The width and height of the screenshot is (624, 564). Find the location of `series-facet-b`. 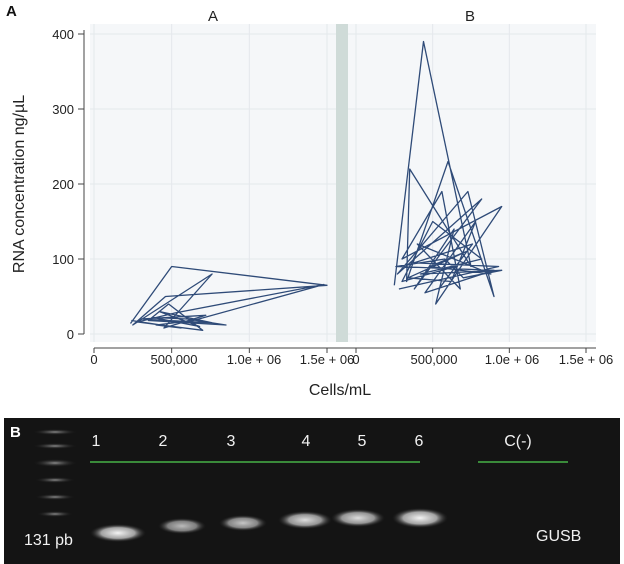

series-facet-b is located at coordinates (448, 172).